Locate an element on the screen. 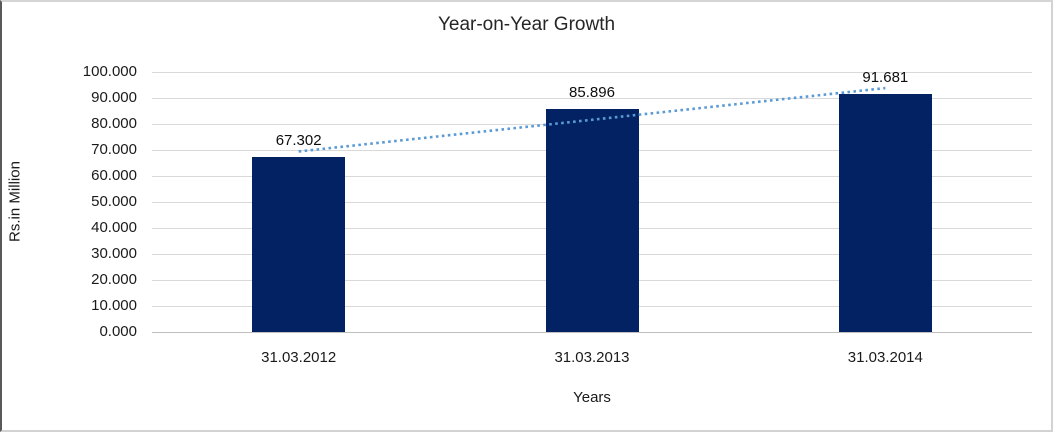 The height and width of the screenshot is (432, 1053). y-axis-tick-label: 30.000 is located at coordinates (114, 253).